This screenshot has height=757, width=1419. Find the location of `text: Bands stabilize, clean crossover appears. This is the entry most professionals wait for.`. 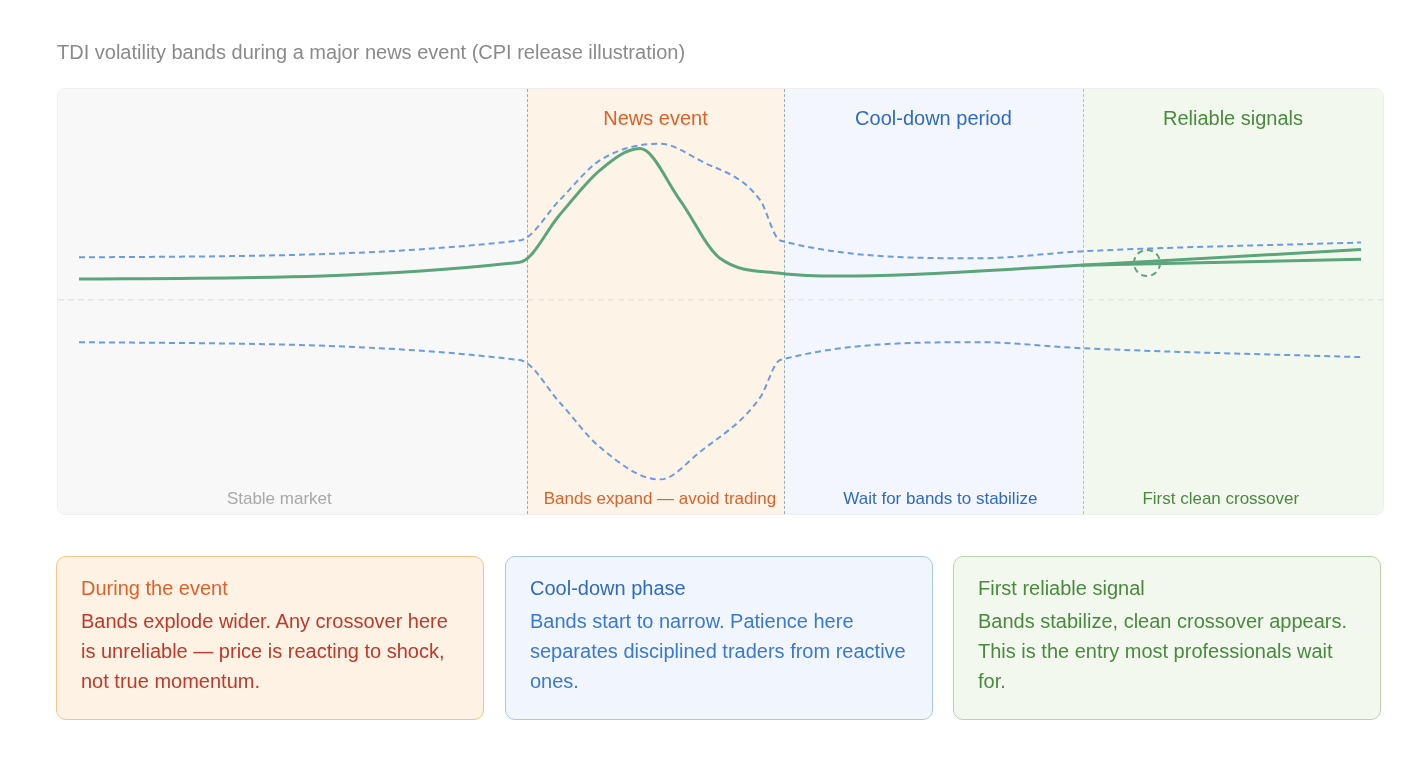

text: Bands stabilize, clean crossover appears. This is the entry most professionals wait for. is located at coordinates (1163, 651).